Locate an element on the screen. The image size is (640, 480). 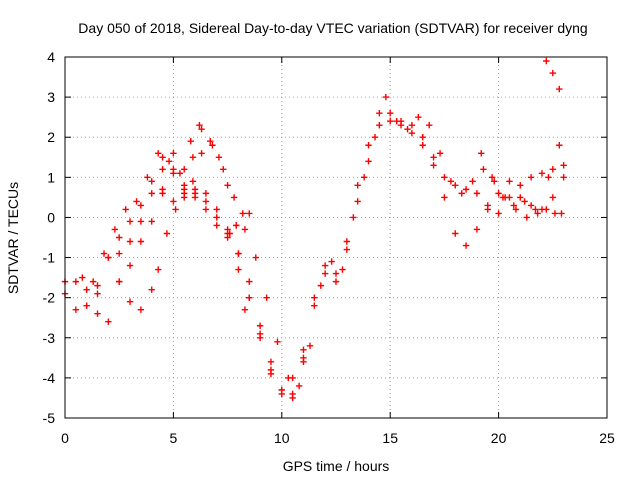
y-tick-label: 3 is located at coordinates (51, 97).